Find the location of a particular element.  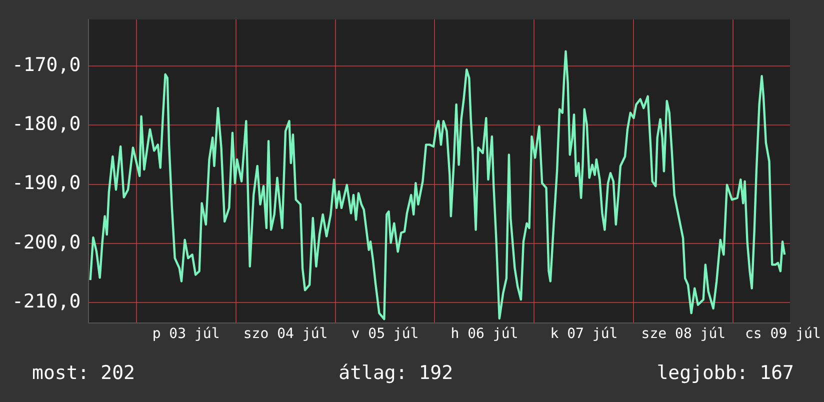

y-tick-label: -210,0 is located at coordinates (46, 301).